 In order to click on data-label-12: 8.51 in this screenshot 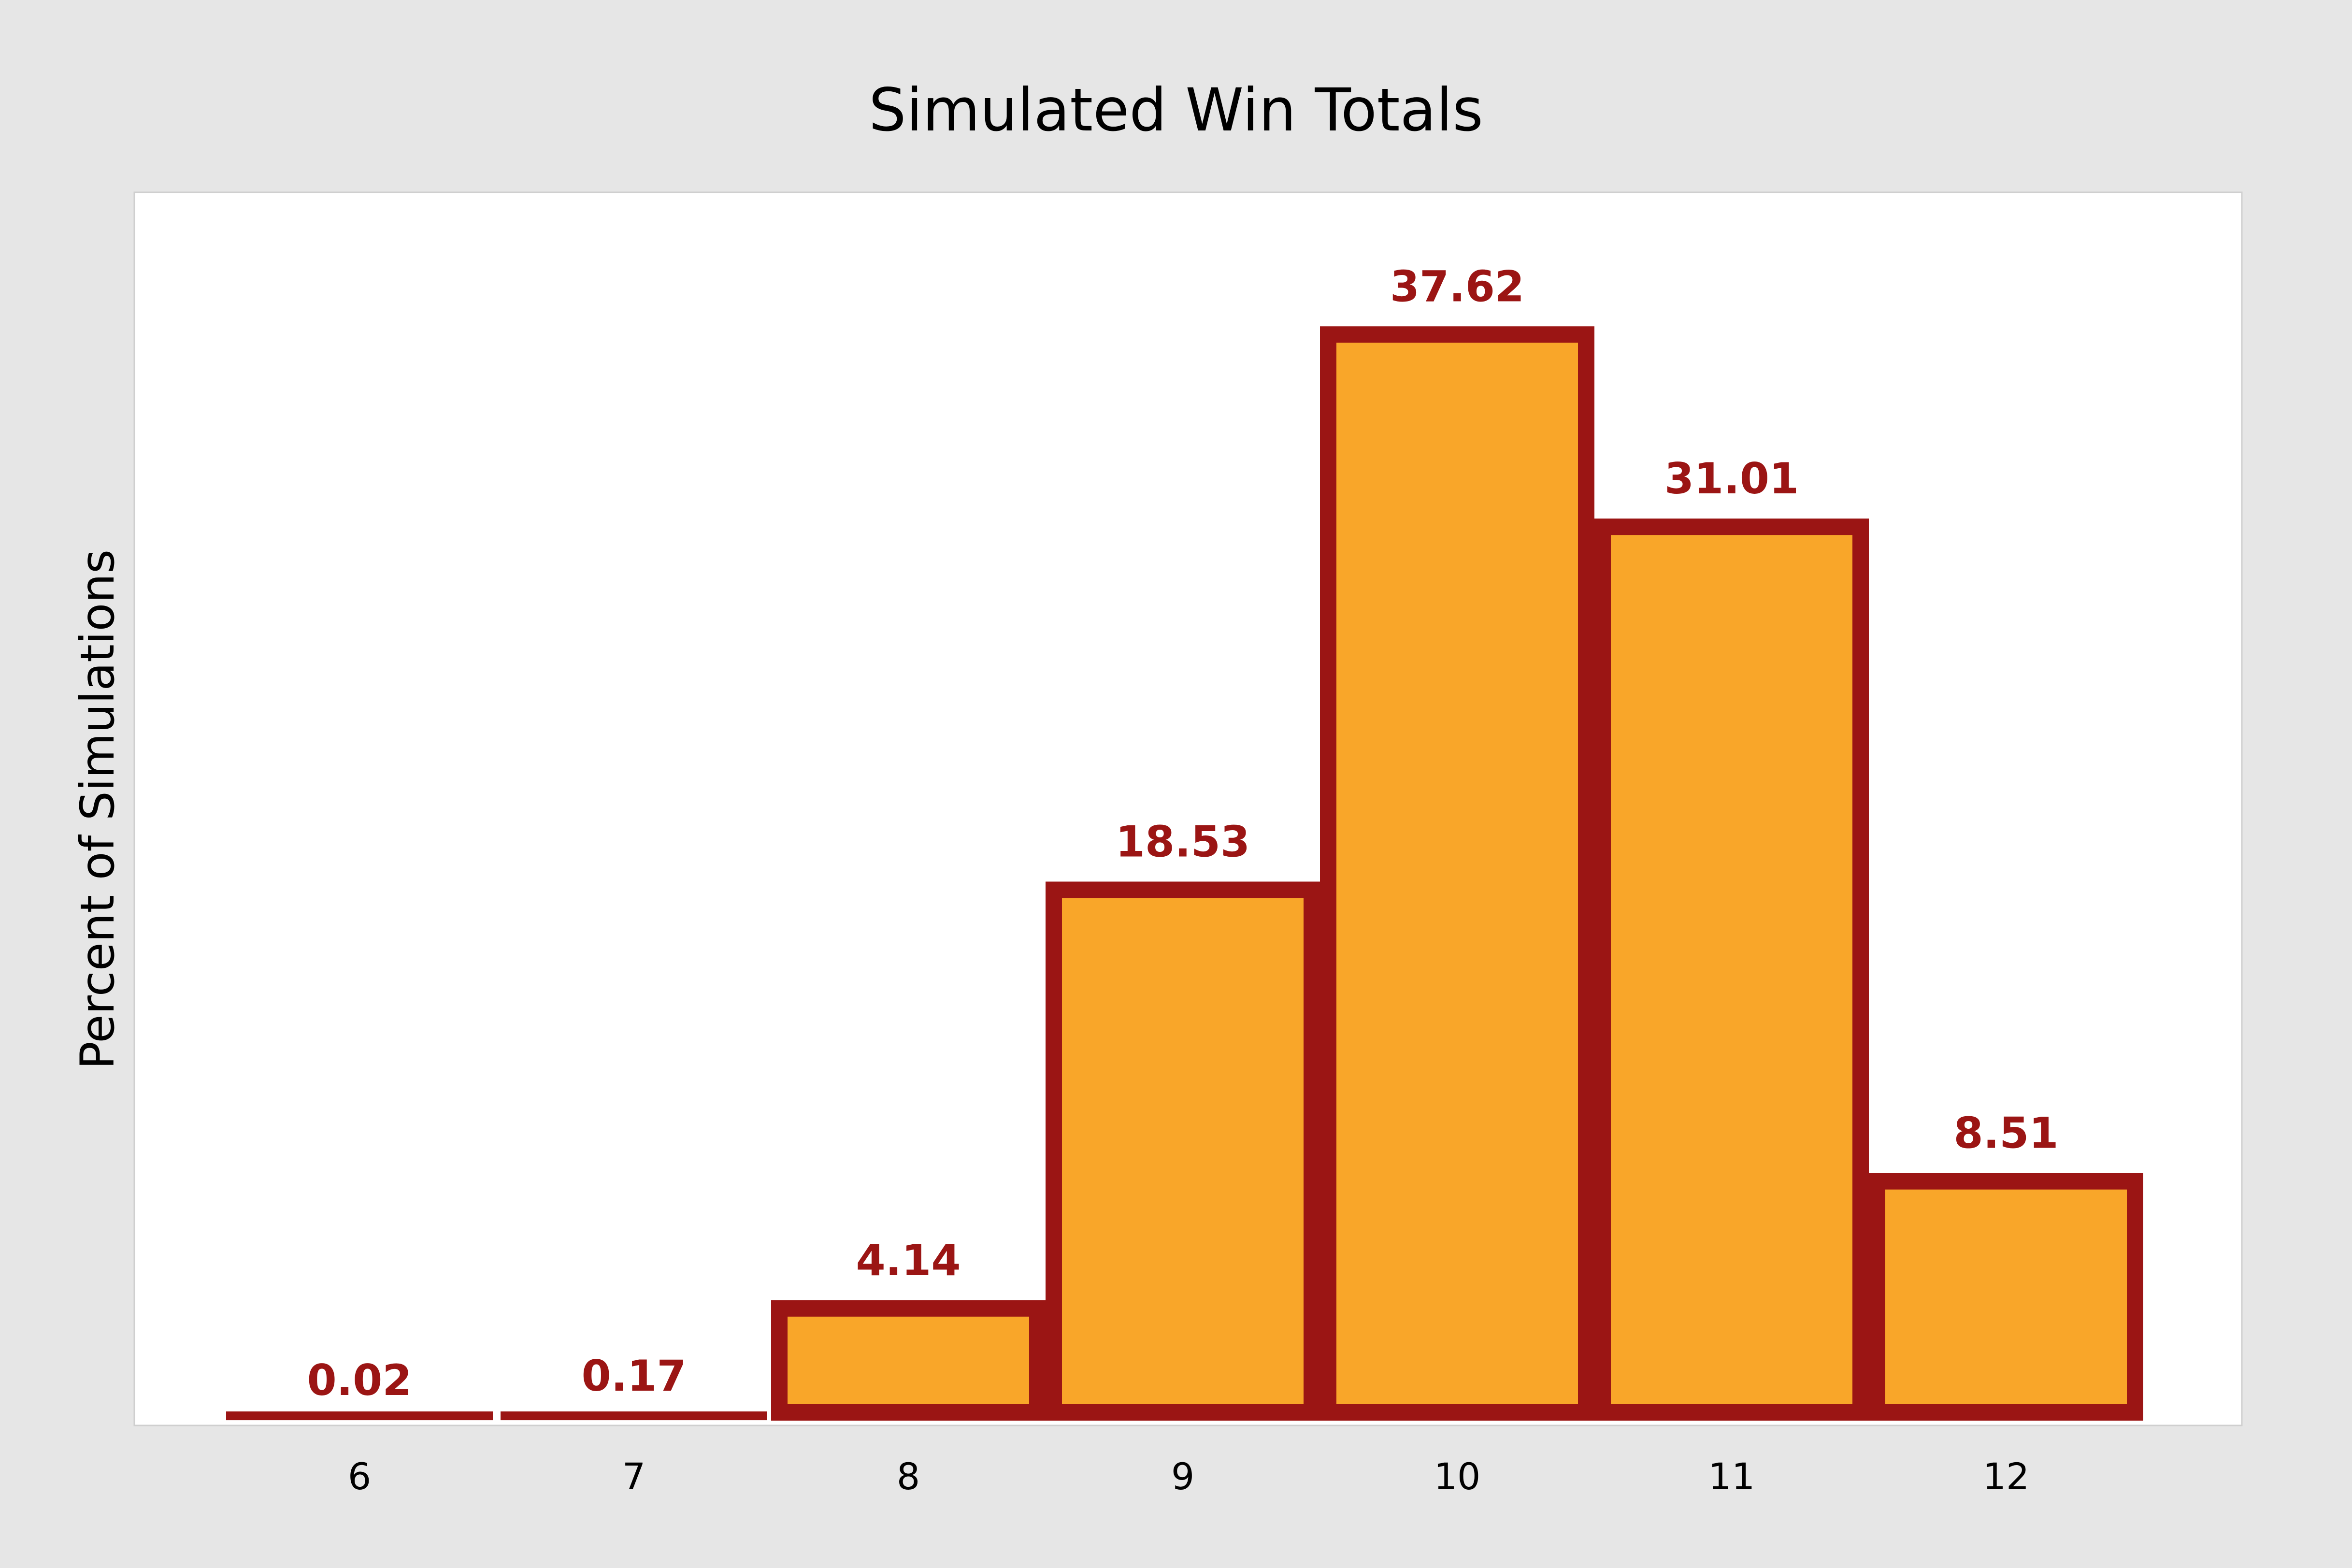, I will do `click(2006, 1133)`.